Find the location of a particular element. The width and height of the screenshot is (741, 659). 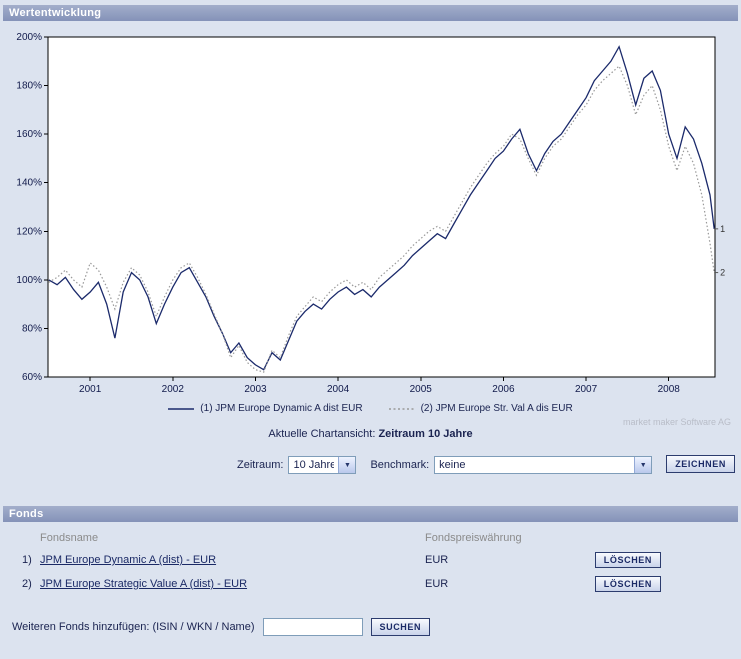

table-header-row: Fondsname Fondspreiswährung is located at coordinates (370, 538).